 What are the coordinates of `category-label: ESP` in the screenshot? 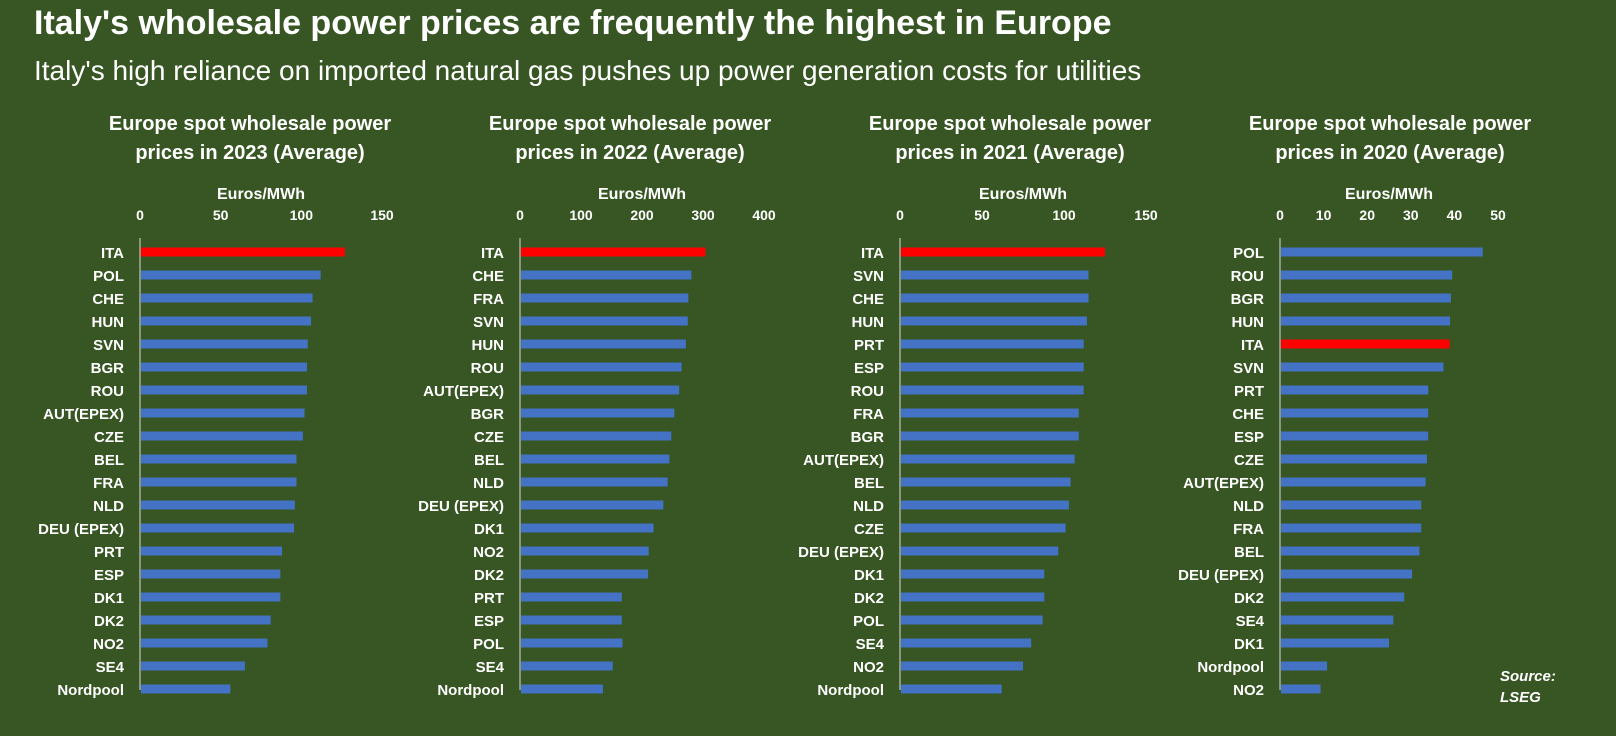 It's located at (489, 621).